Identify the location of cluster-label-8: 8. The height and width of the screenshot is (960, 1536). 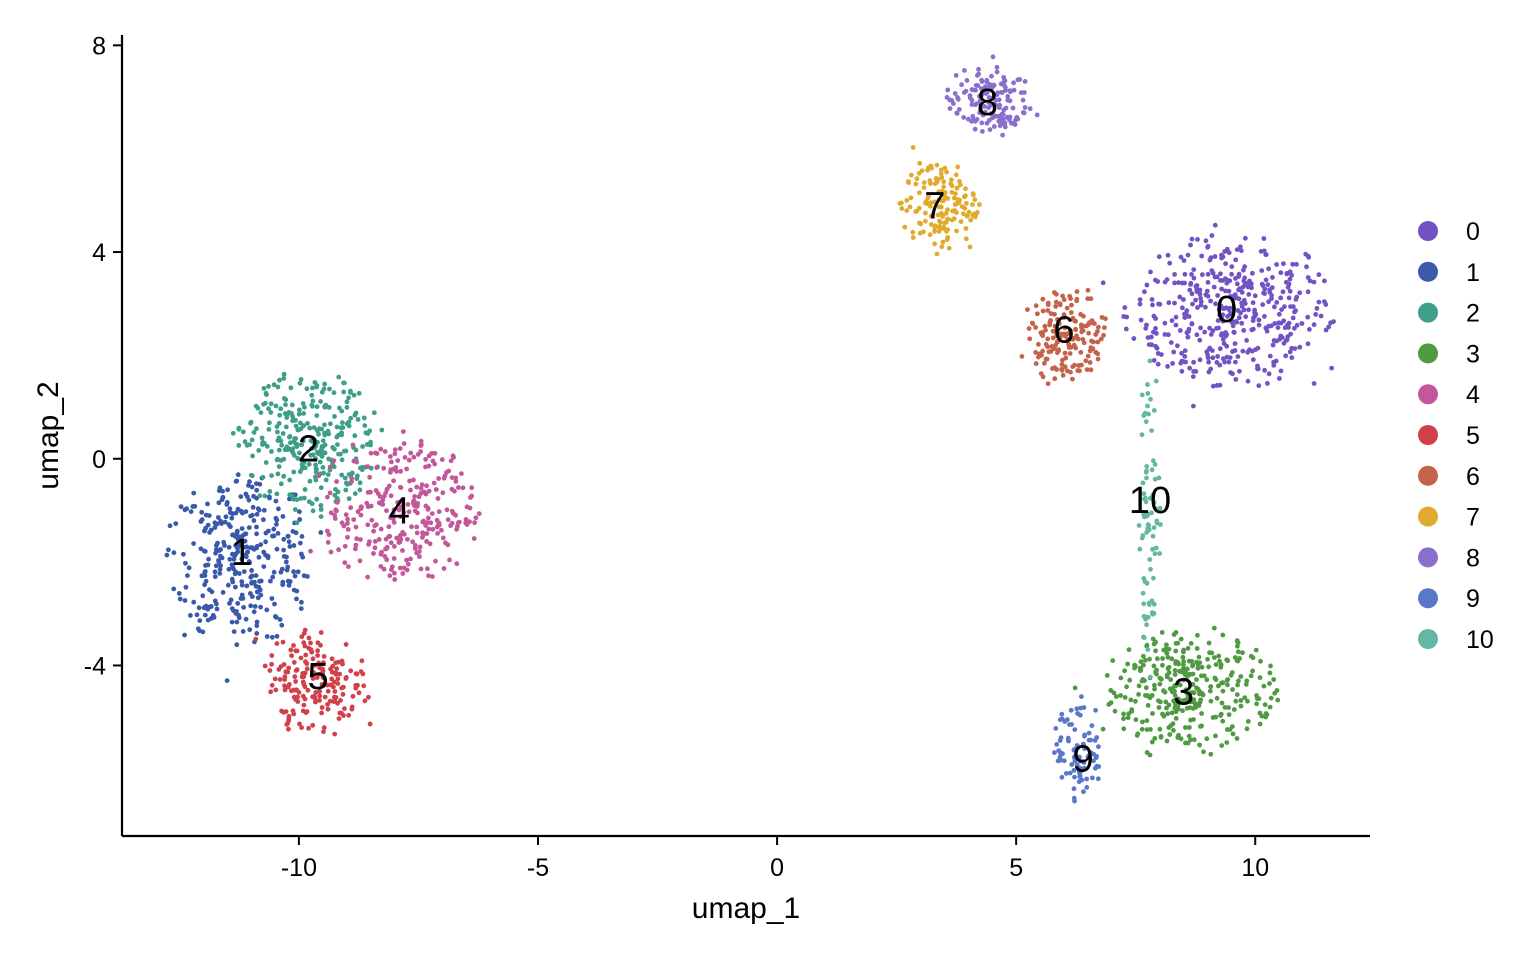
(987, 103).